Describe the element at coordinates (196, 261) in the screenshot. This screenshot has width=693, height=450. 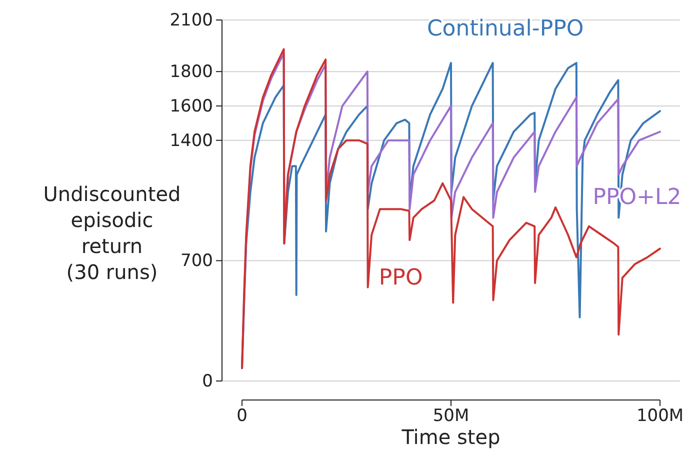
I see `y-tick-label: 700` at that location.